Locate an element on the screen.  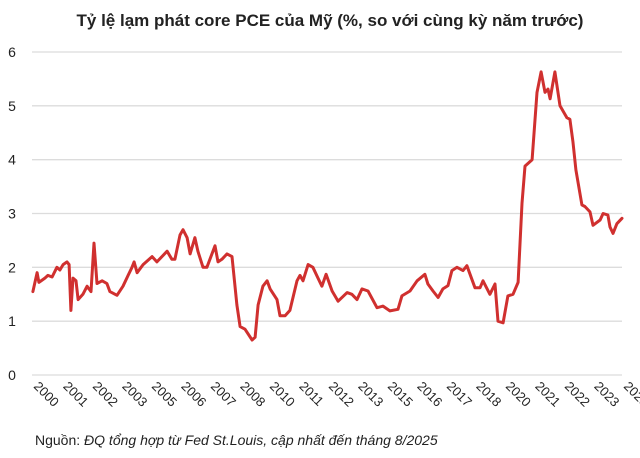
x-tick-label: 2017 is located at coordinates (459, 394).